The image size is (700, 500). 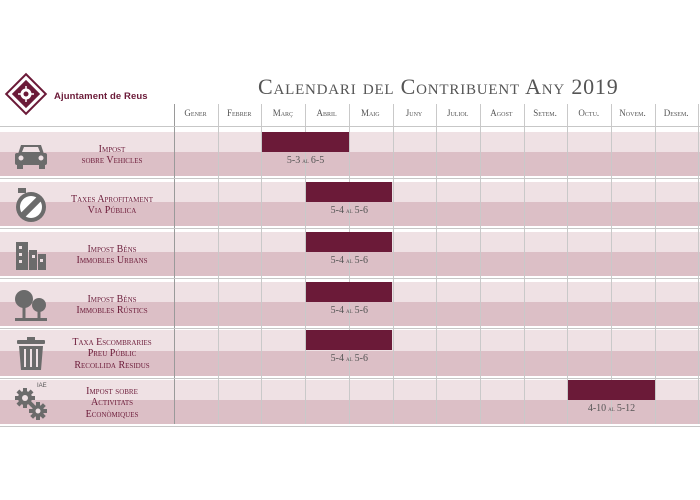 I want to click on task-label: Taxes Aprofitament Via Pública, so click(x=112, y=205).